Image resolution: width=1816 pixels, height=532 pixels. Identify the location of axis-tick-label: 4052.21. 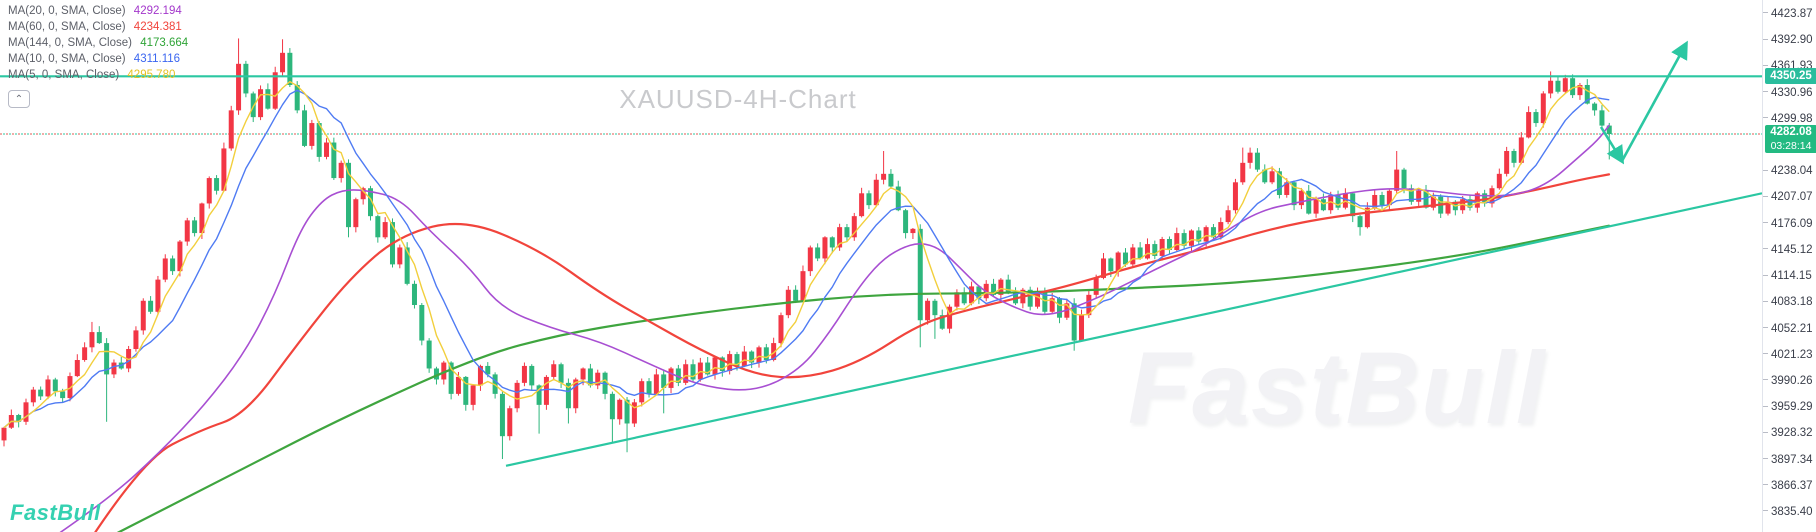
(1789, 329).